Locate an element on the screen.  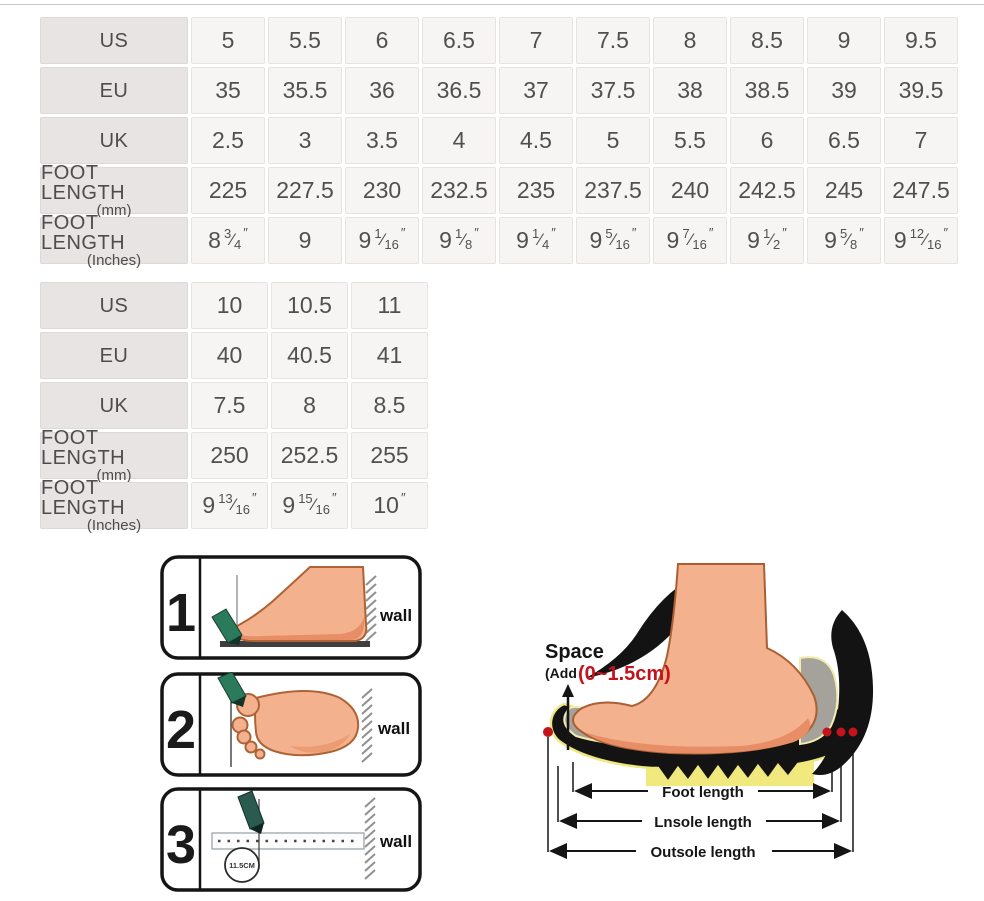
size-cell: 4.5 is located at coordinates (536, 140).